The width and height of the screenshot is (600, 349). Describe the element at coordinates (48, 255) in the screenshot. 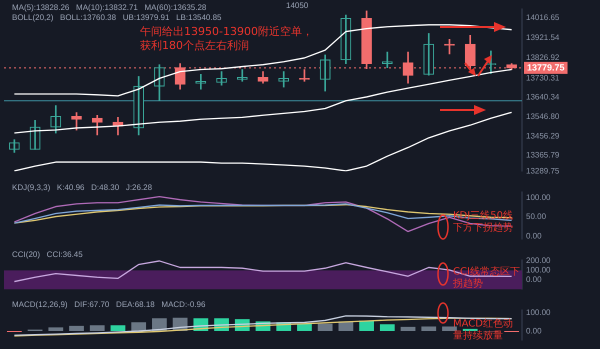

I see `text: CCI(20) CCI:36.45` at that location.